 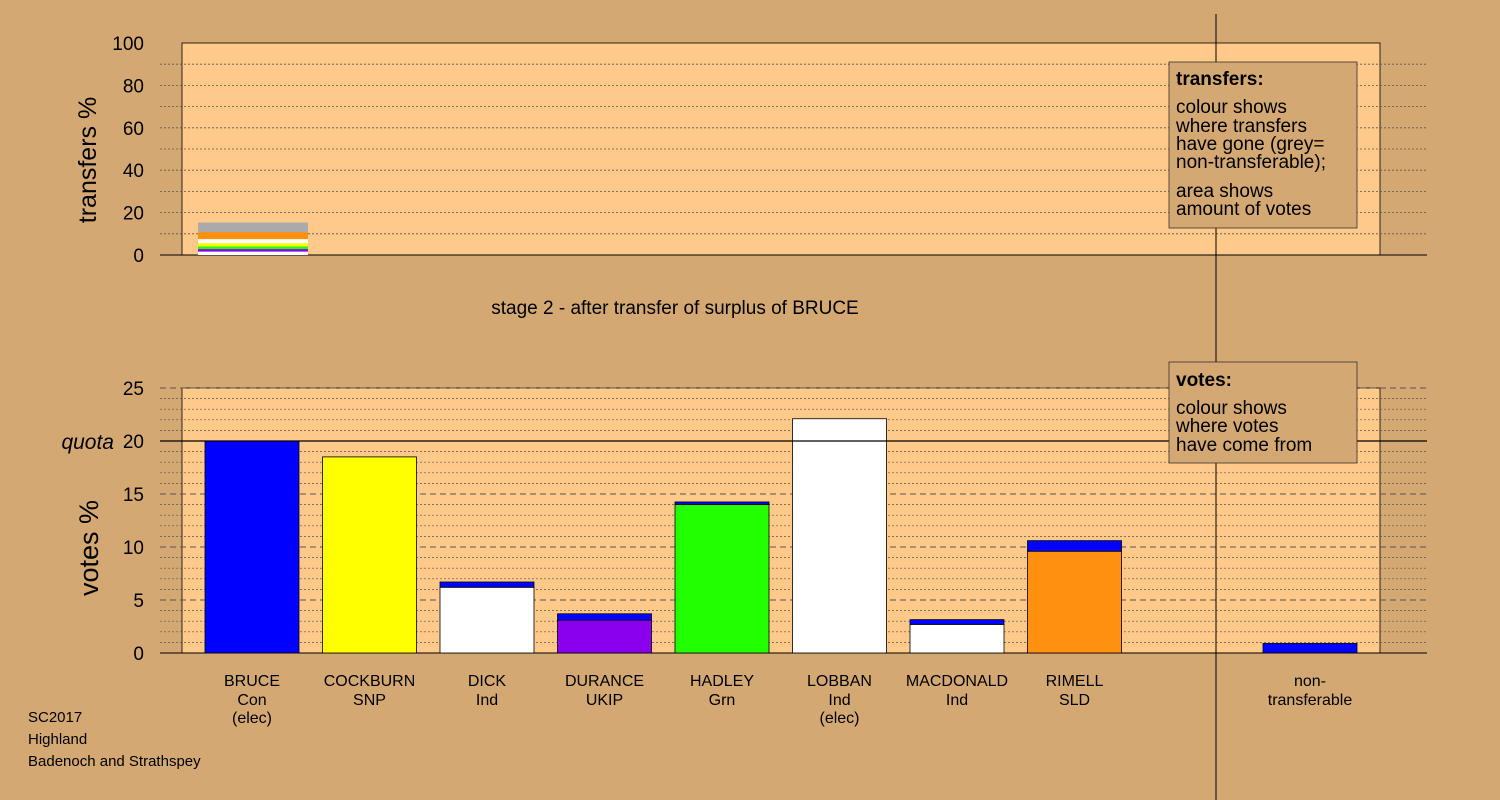 I want to click on nontransferable-label: non-, so click(x=1310, y=681).